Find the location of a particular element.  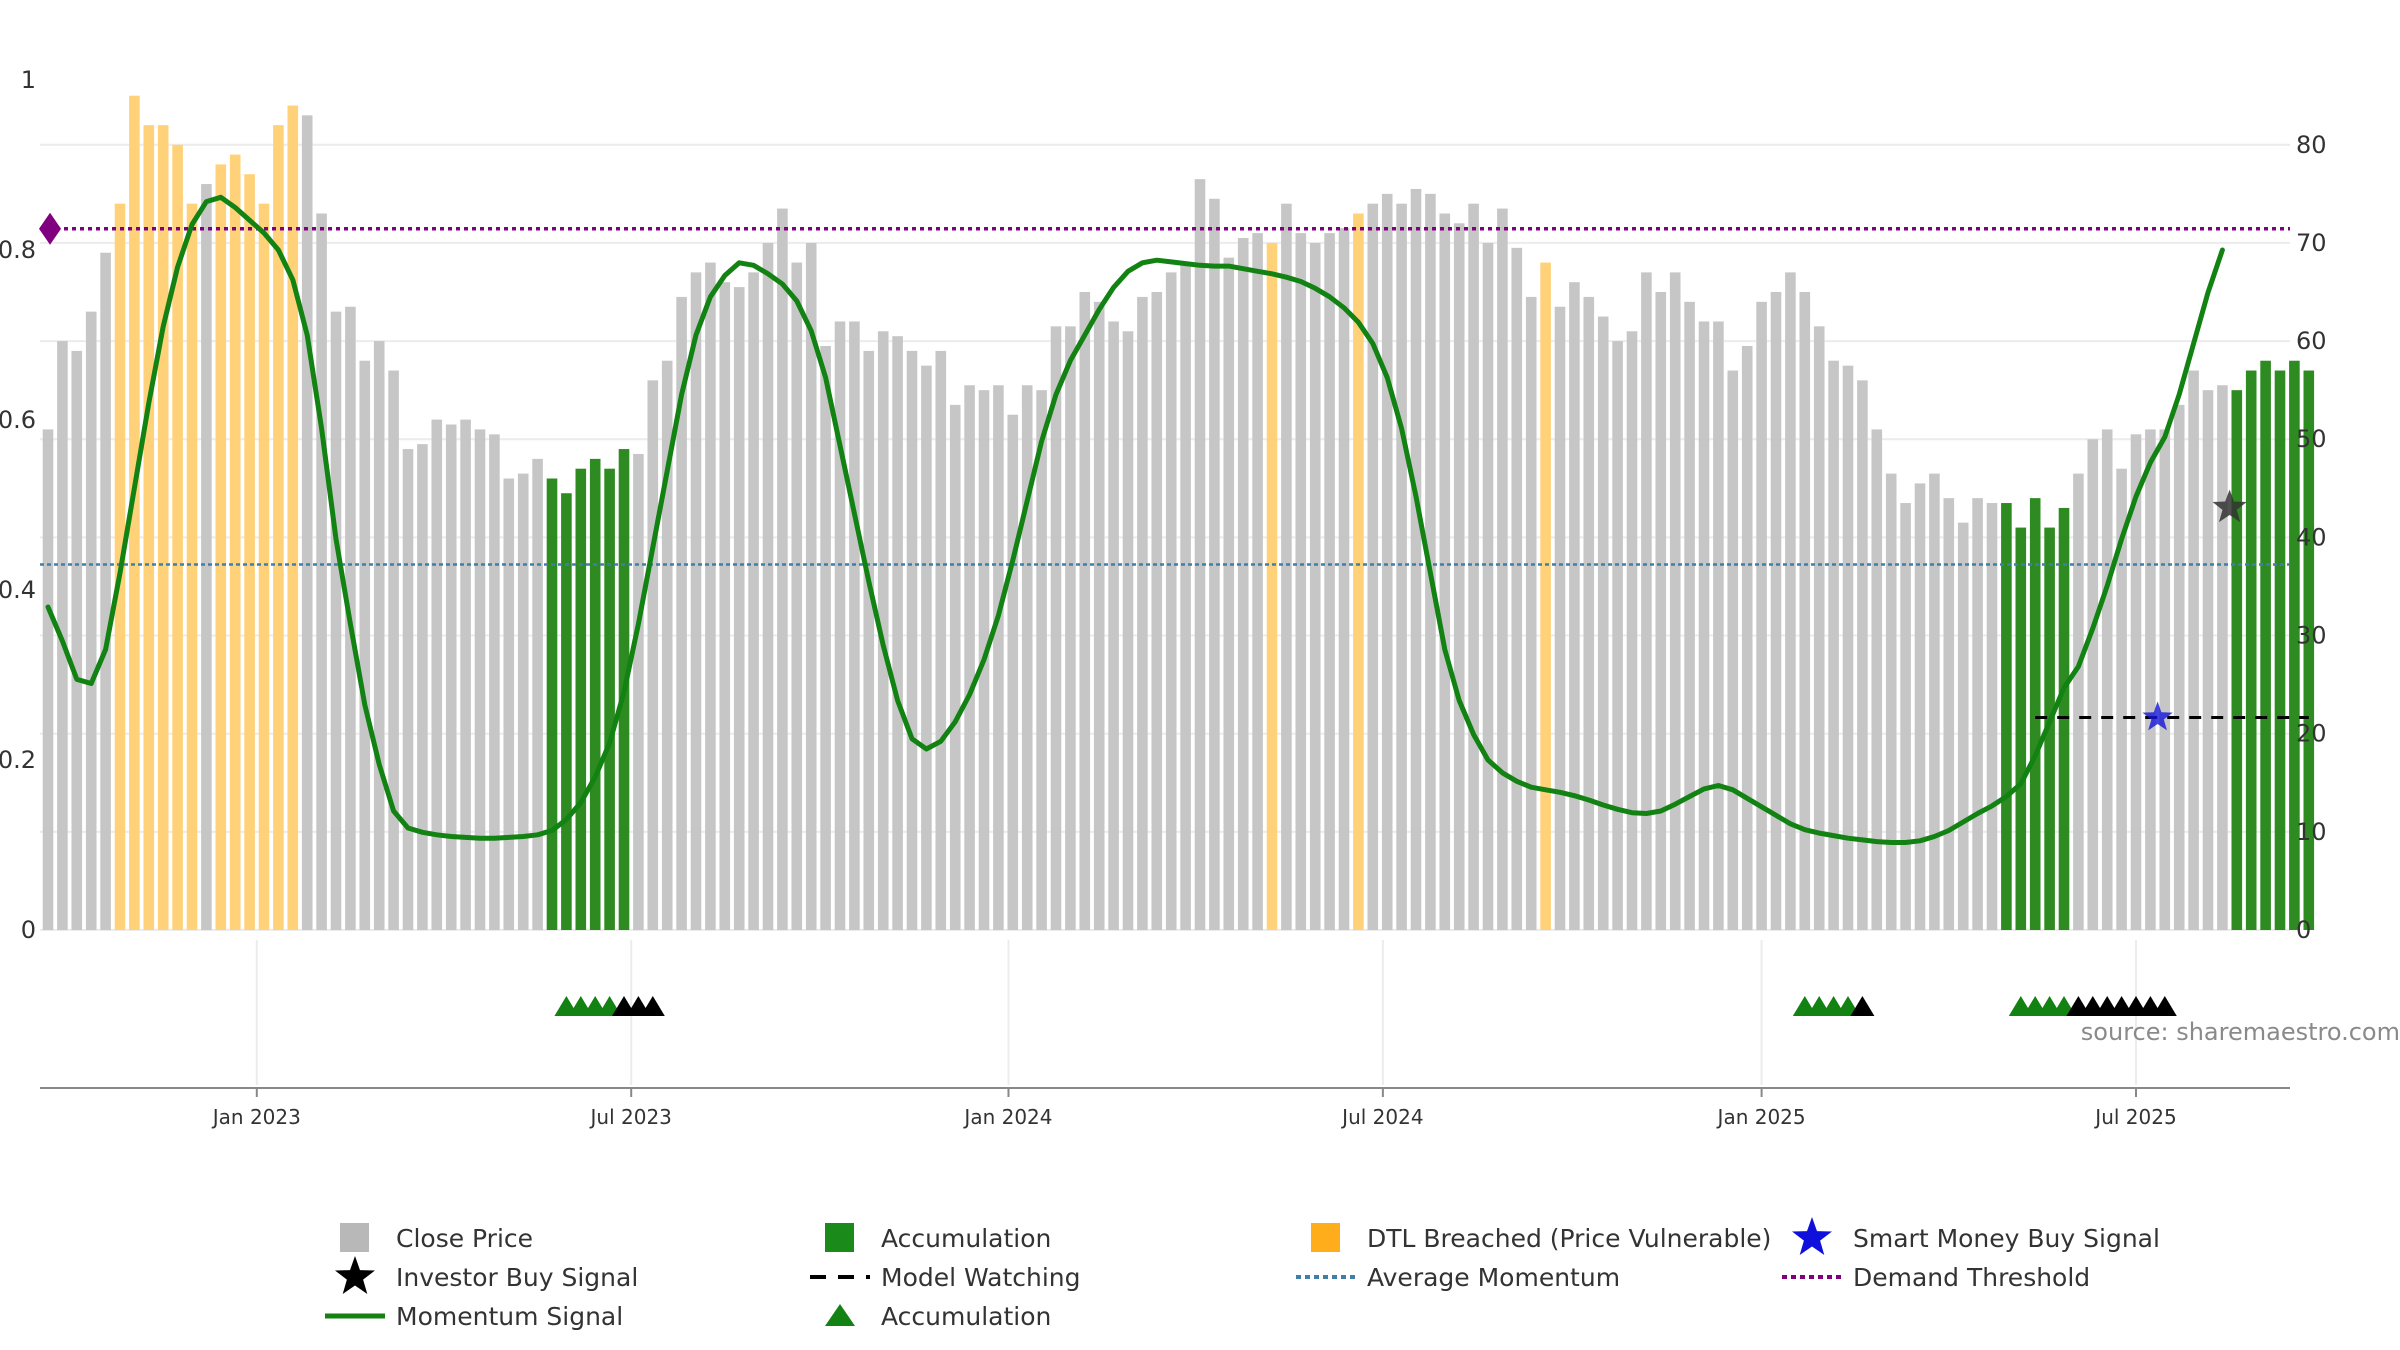

right-axis-tick-label: 40 is located at coordinates (2311, 537).